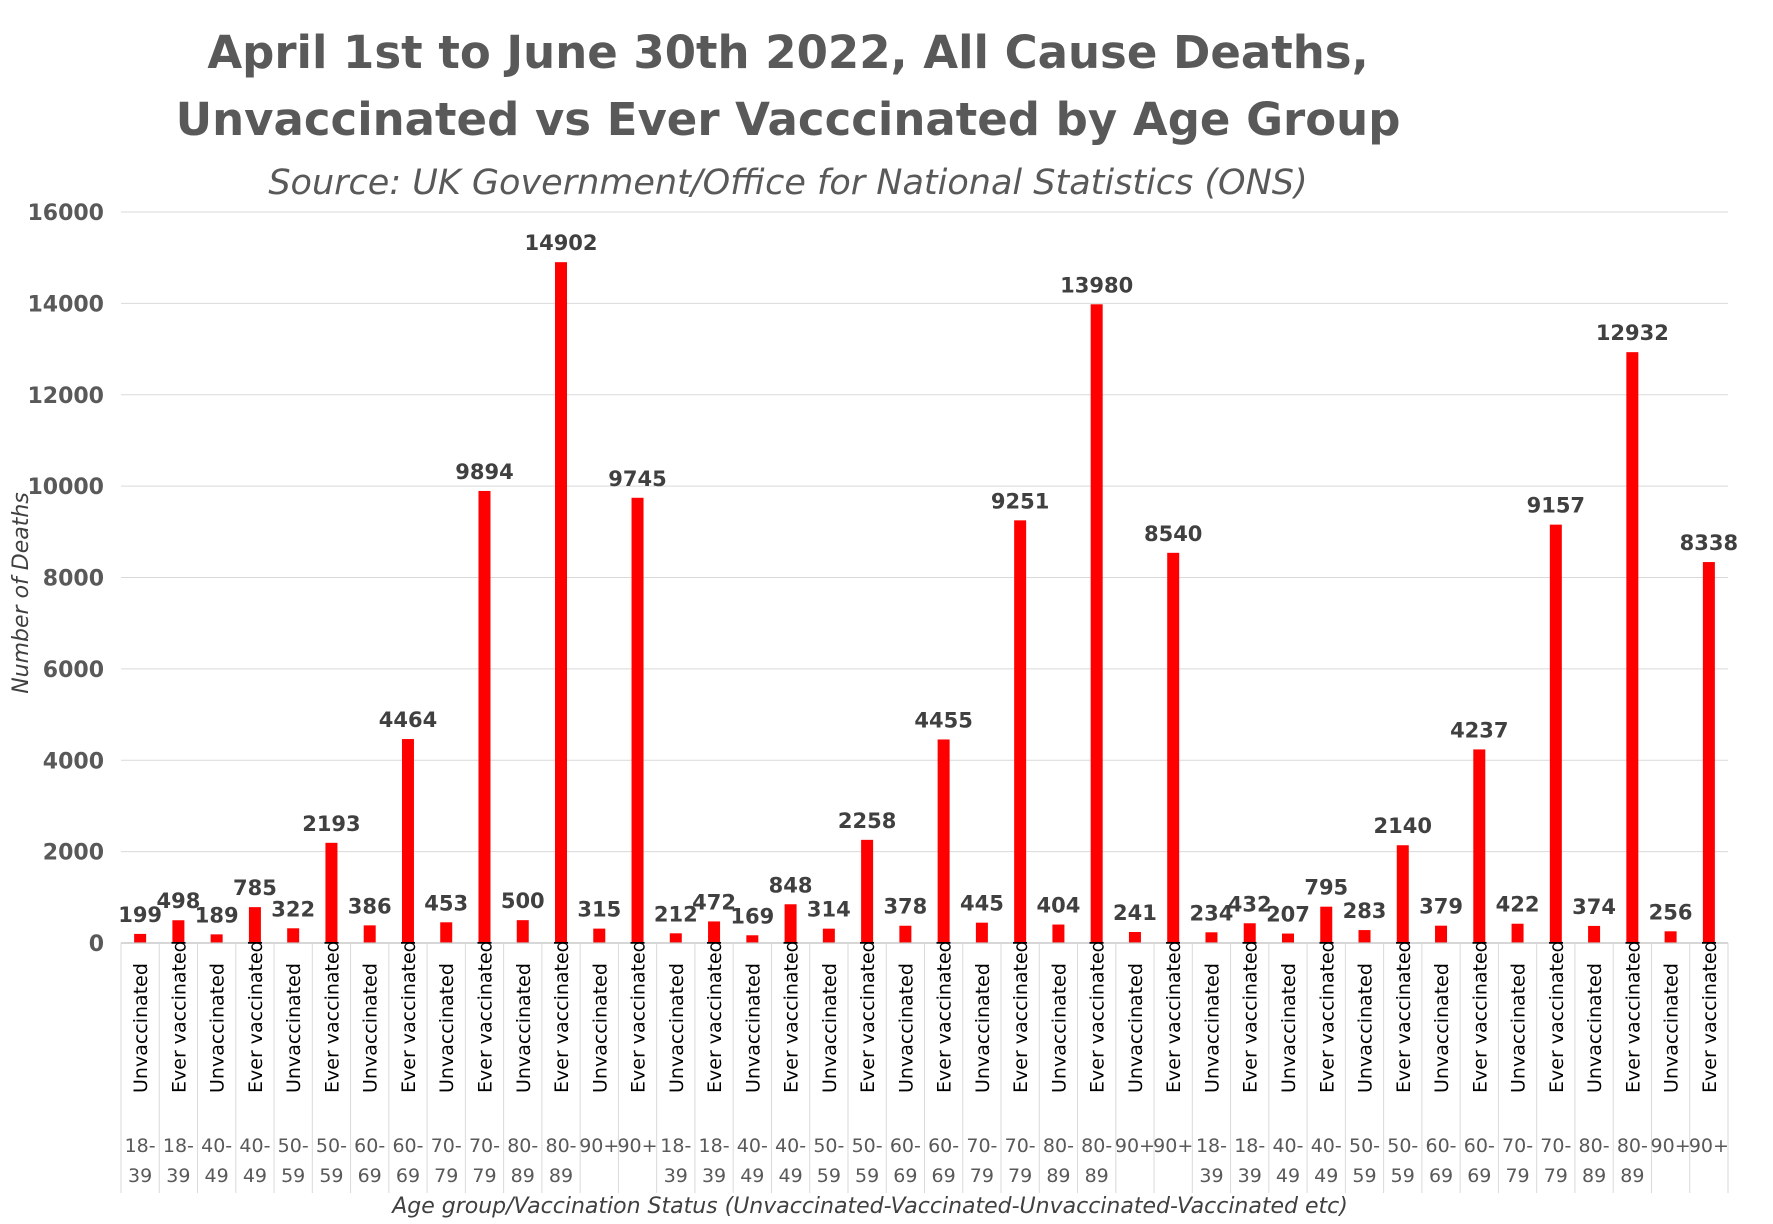  Describe the element at coordinates (905, 907) in the screenshot. I see `data-label: 378` at that location.